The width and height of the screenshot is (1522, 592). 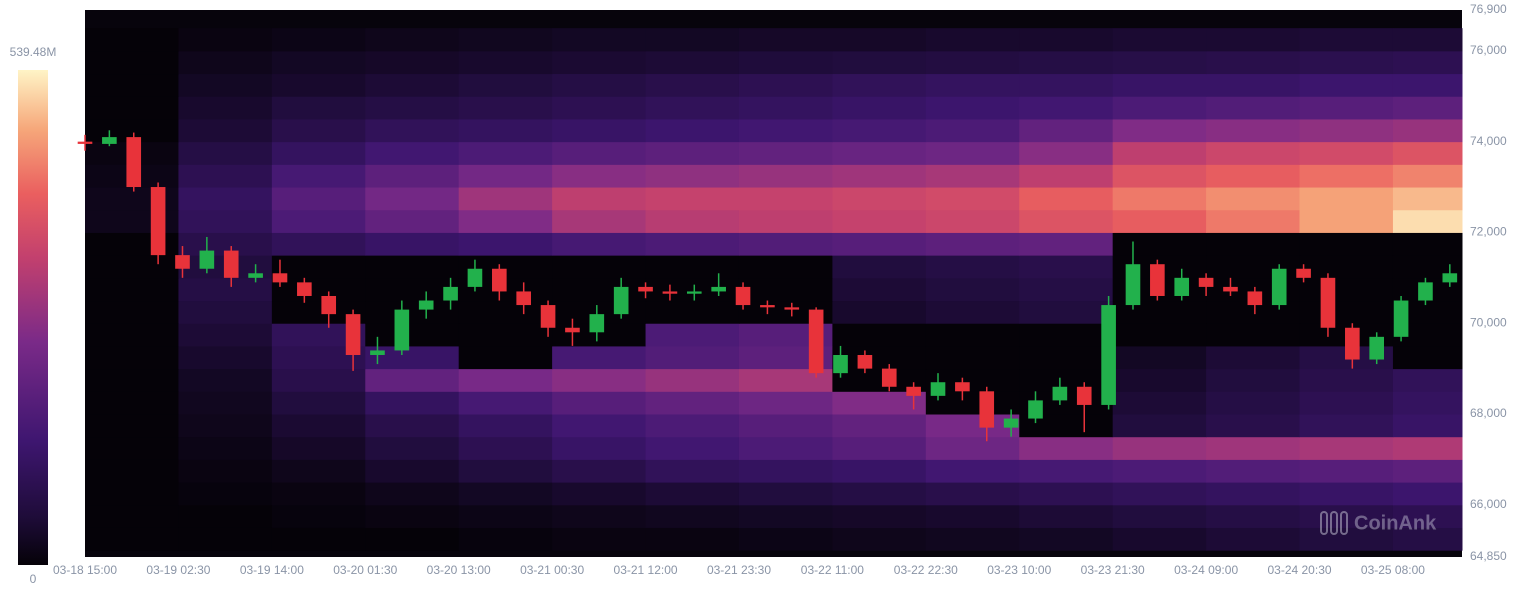 What do you see at coordinates (1488, 232) in the screenshot?
I see `y-tick-label: 72,000` at bounding box center [1488, 232].